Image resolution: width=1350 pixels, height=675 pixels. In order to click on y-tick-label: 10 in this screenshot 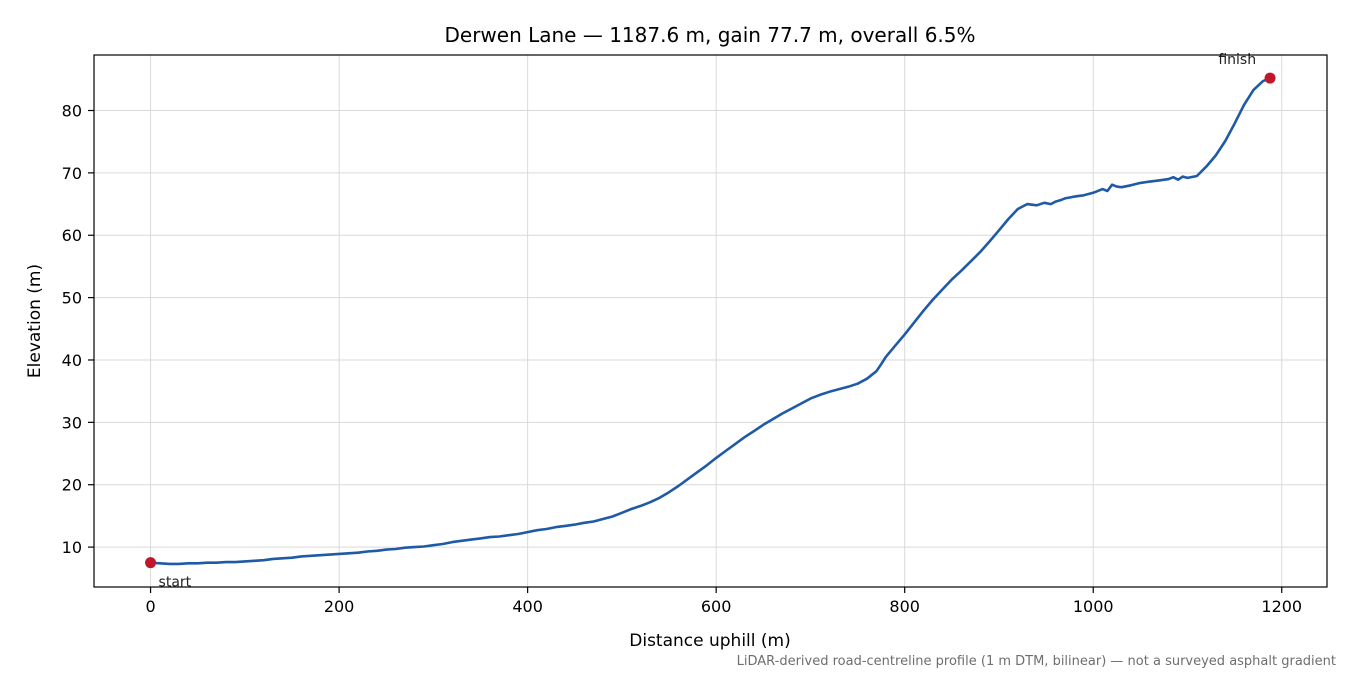, I will do `click(72, 547)`.